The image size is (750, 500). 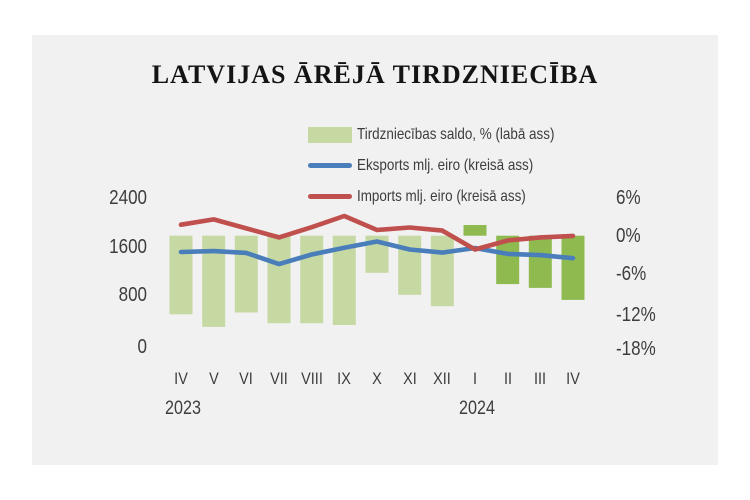 I want to click on legend-label-saldo: Tirdzniecības saldo, % (labā ass), so click(x=456, y=134).